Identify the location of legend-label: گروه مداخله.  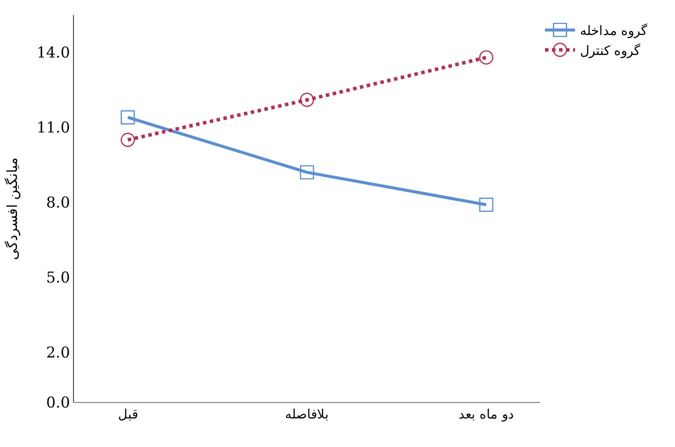
(614, 31).